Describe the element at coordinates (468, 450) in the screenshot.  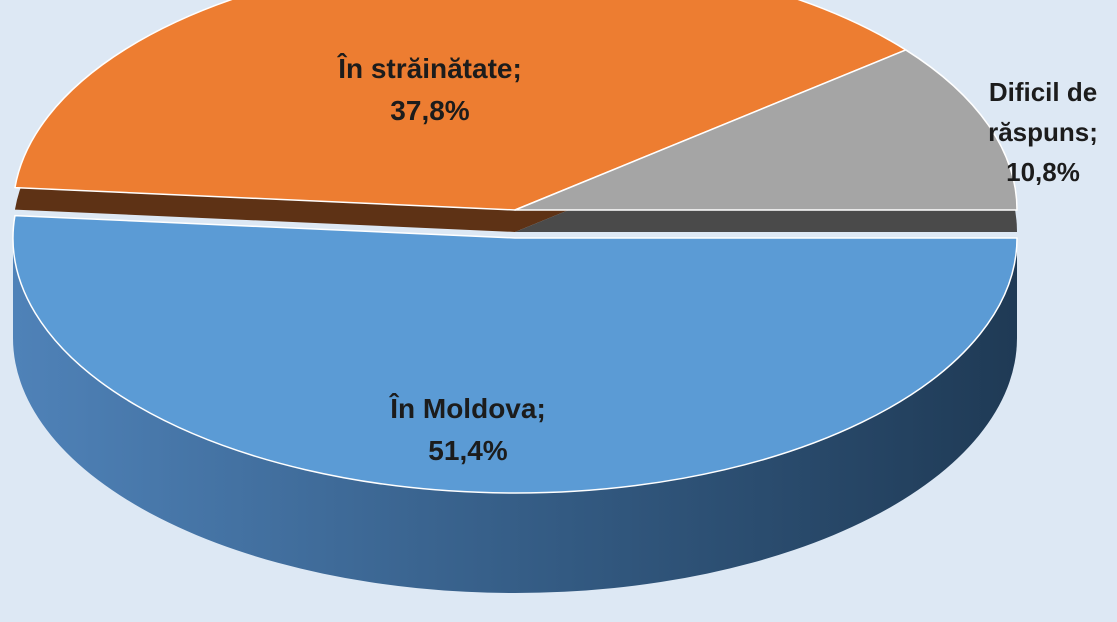
I see `value-label: 51,4%` at that location.